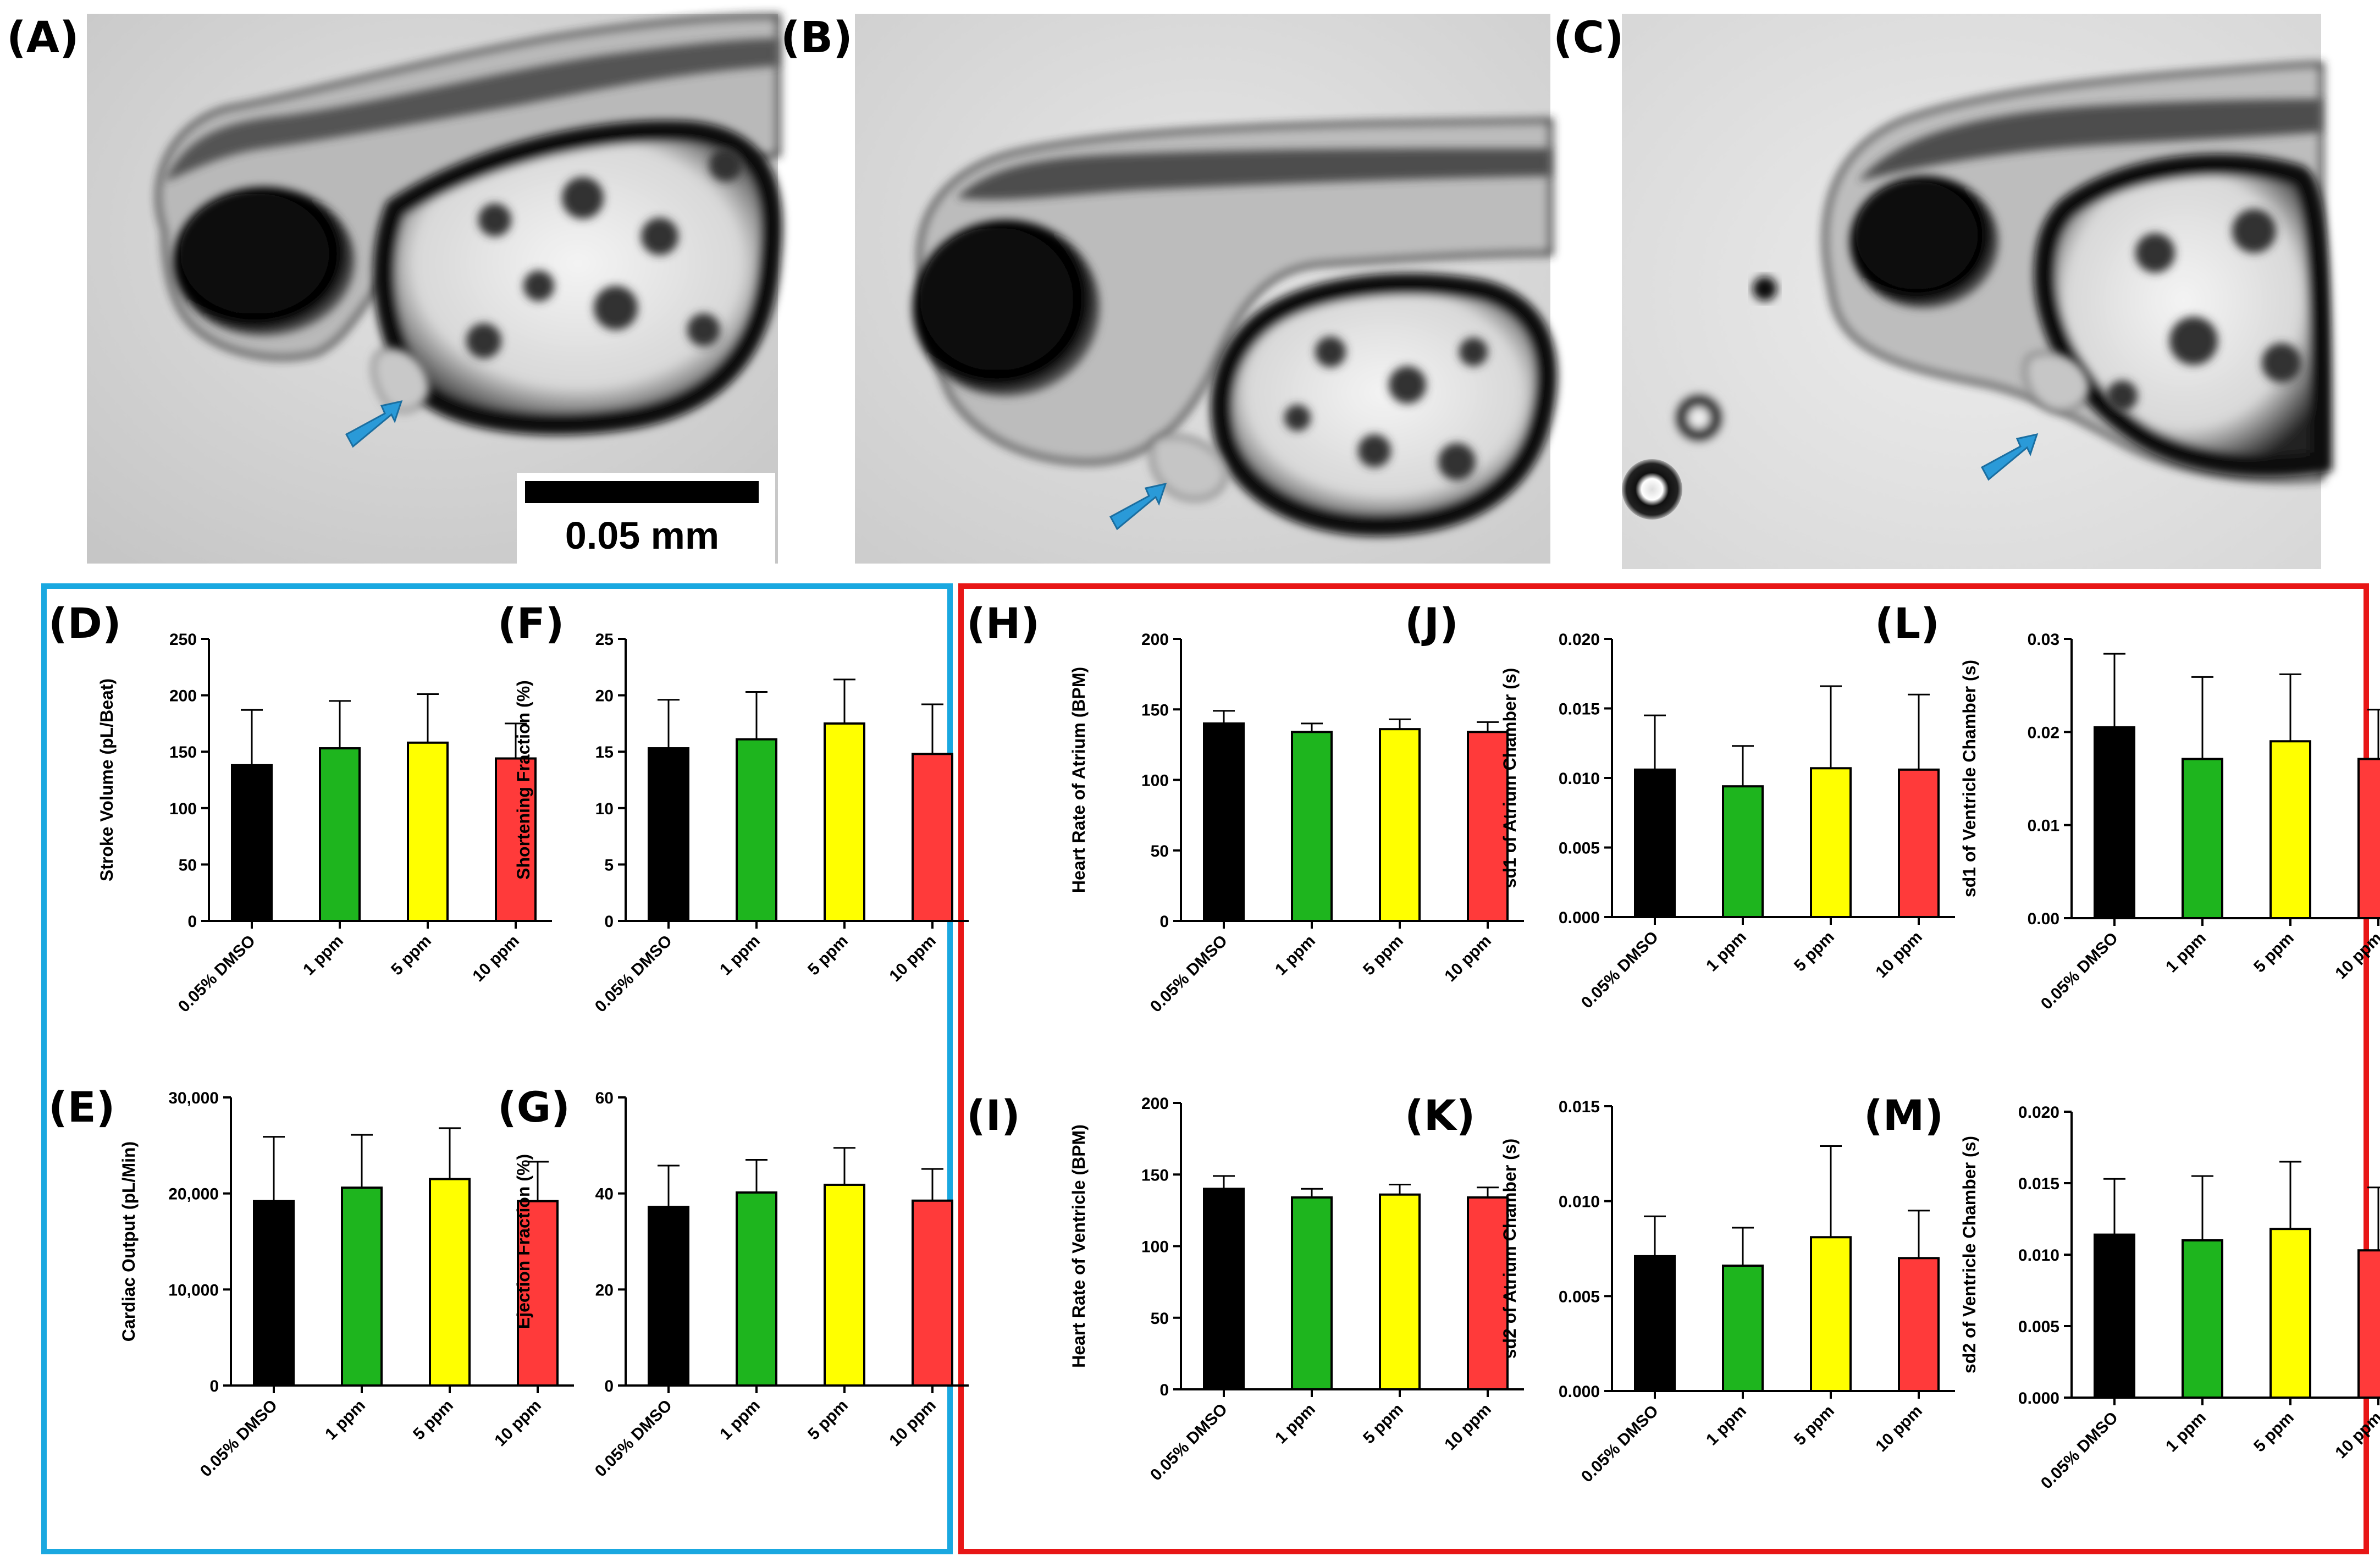  What do you see at coordinates (523, 780) in the screenshot?
I see `y-axis-title: Shortening Fraction (%)` at bounding box center [523, 780].